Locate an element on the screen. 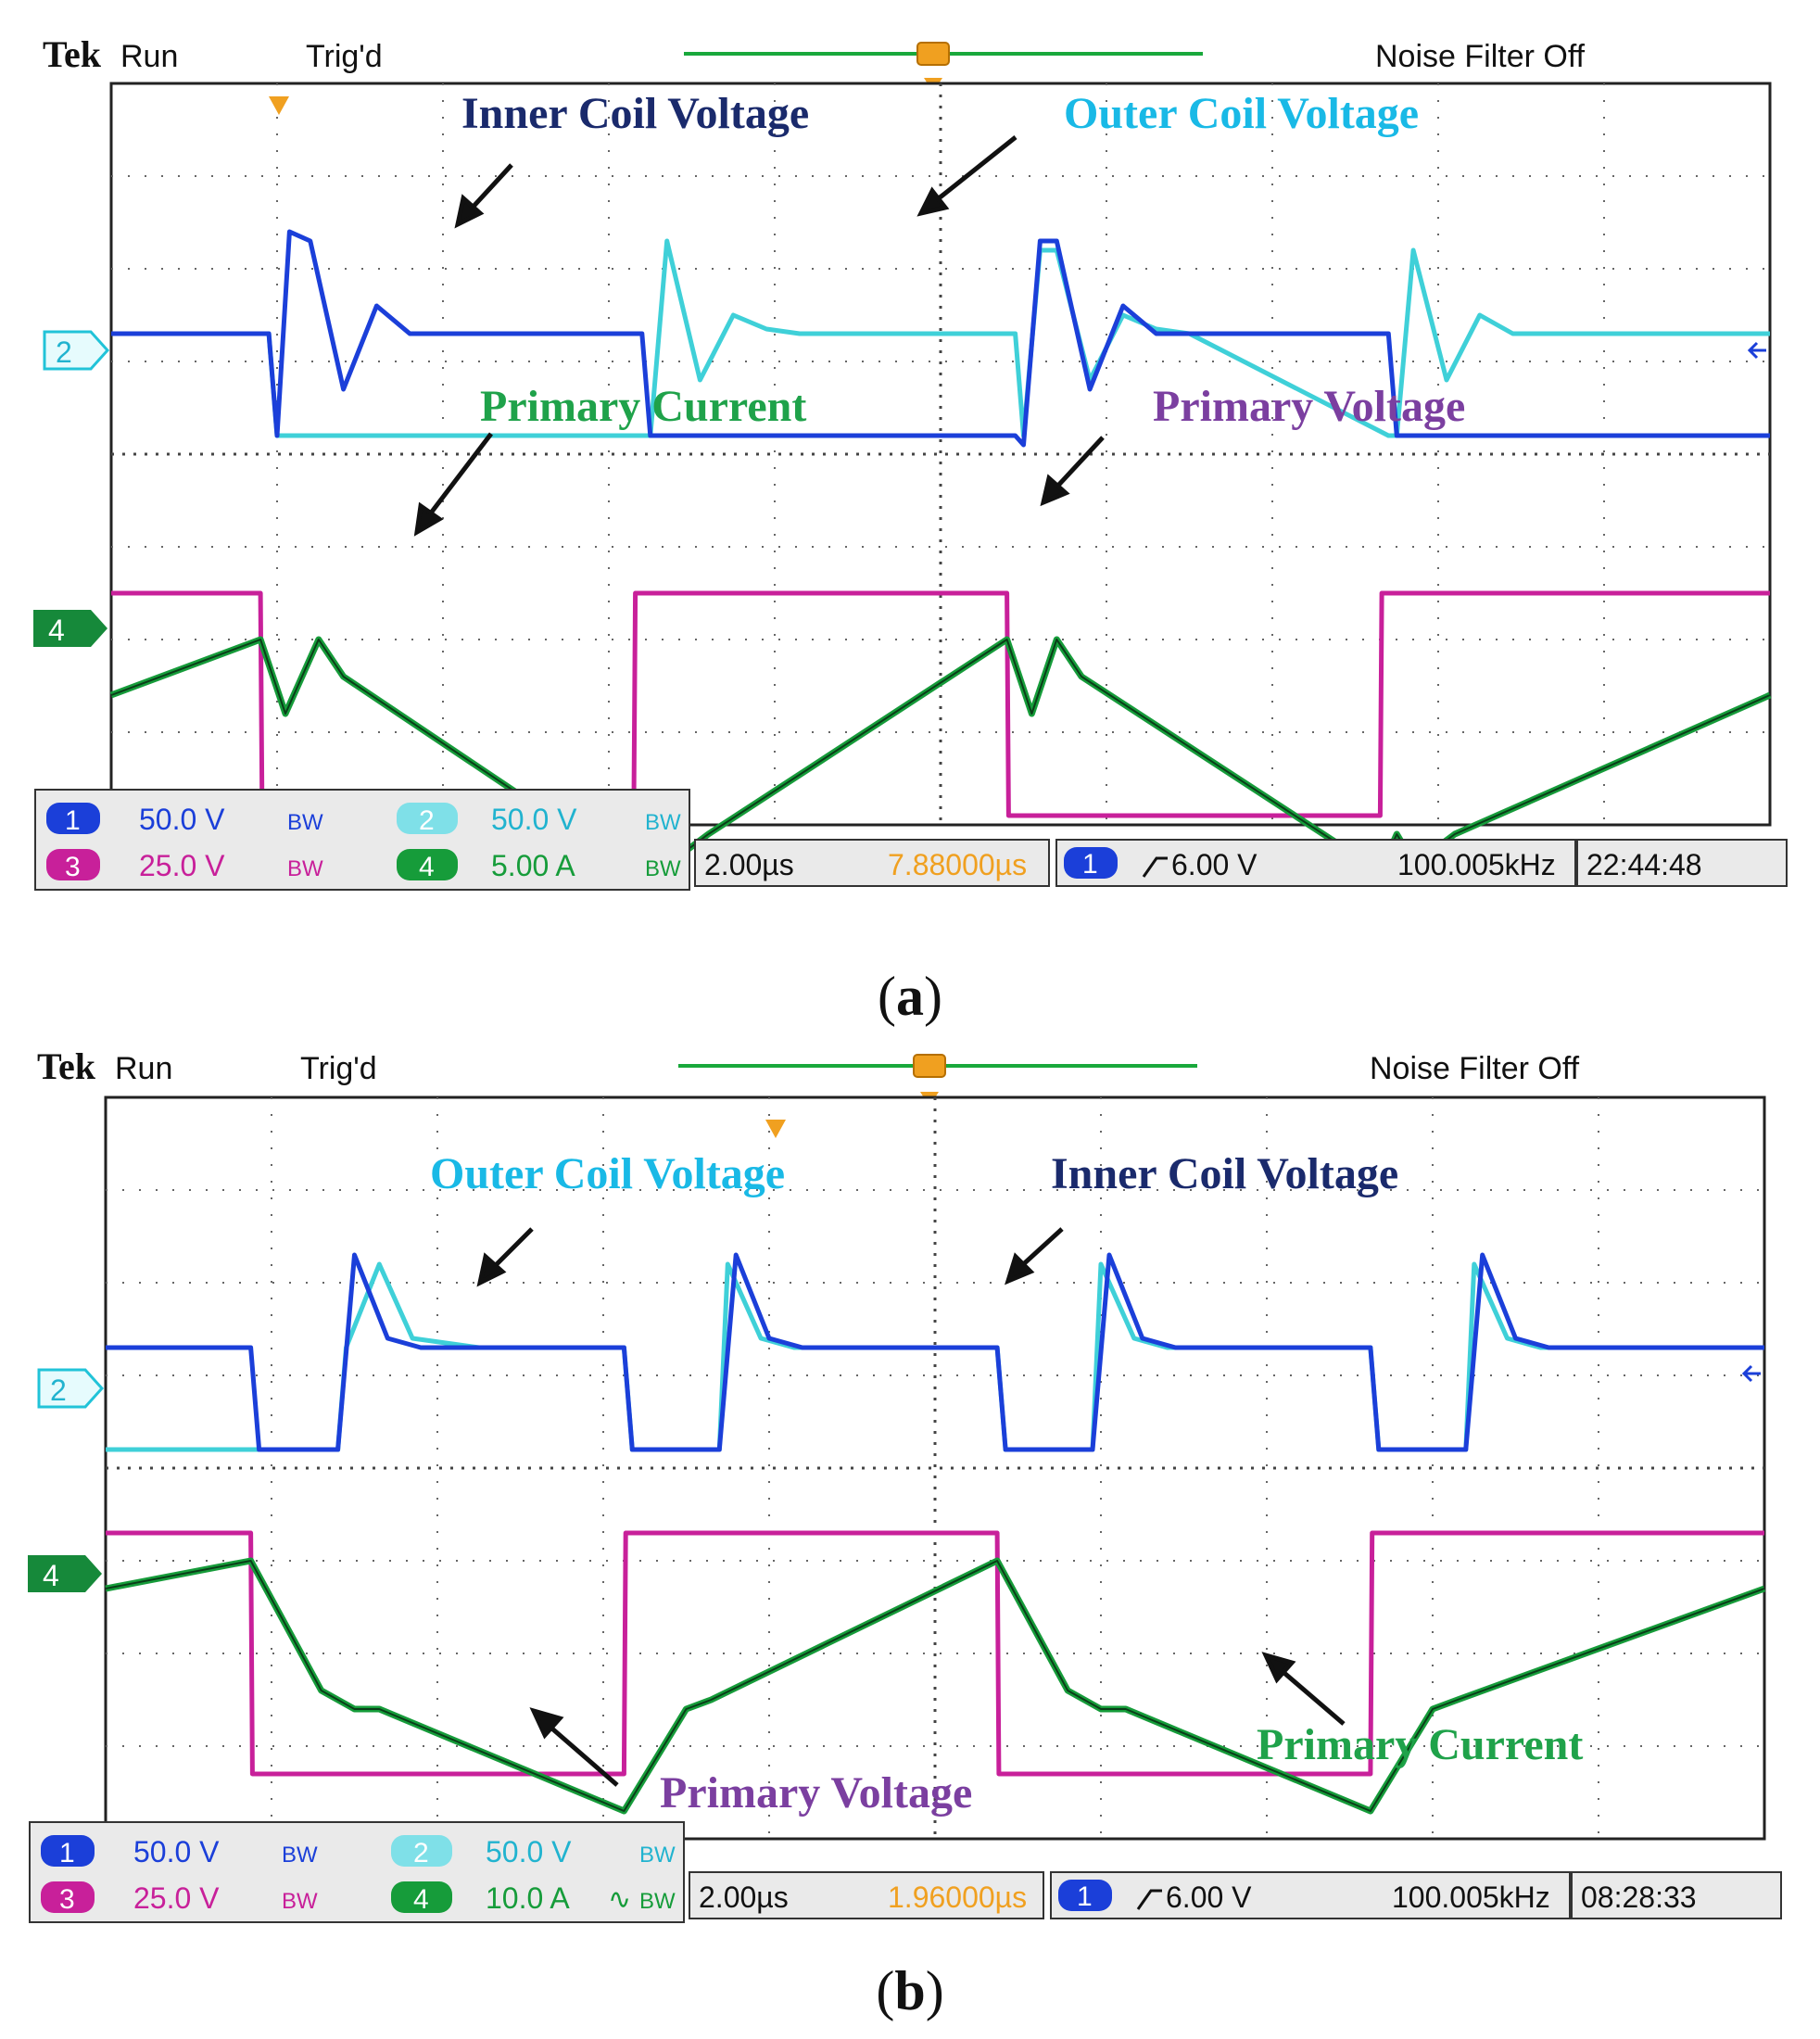  panel-b-ref-arrow-icon is located at coordinates (1751, 1373).